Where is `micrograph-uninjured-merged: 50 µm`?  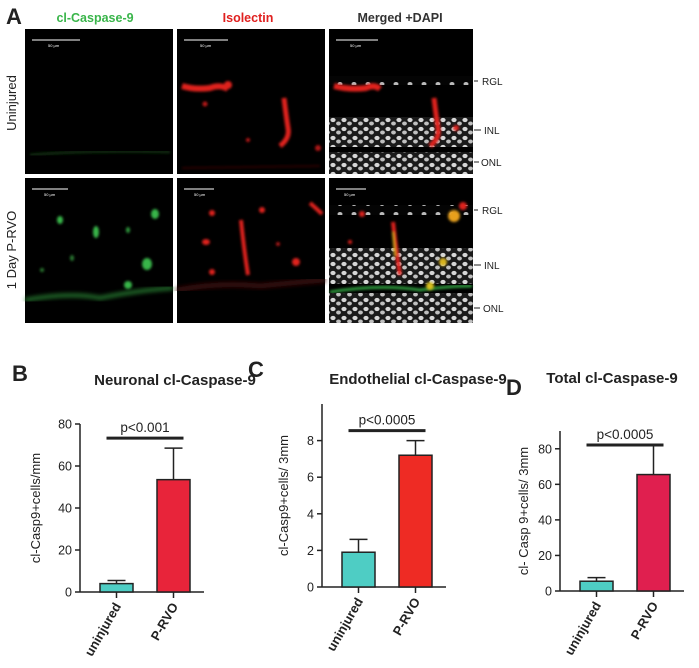 micrograph-uninjured-merged: 50 µm is located at coordinates (401, 101).